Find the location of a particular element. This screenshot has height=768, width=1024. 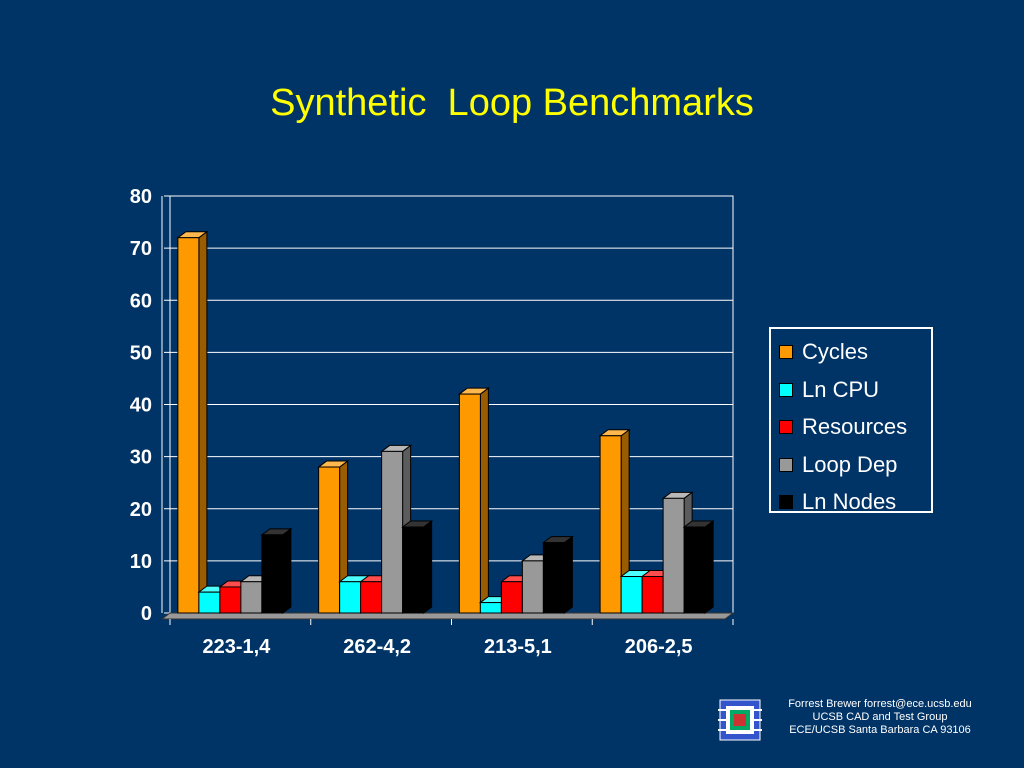

ucsb-cad-logo-icon is located at coordinates (740, 720).